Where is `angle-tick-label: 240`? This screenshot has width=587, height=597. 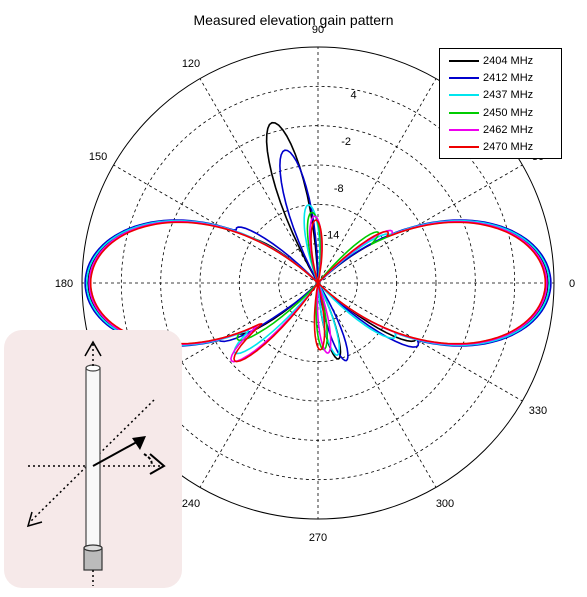
angle-tick-label: 240 is located at coordinates (191, 504).